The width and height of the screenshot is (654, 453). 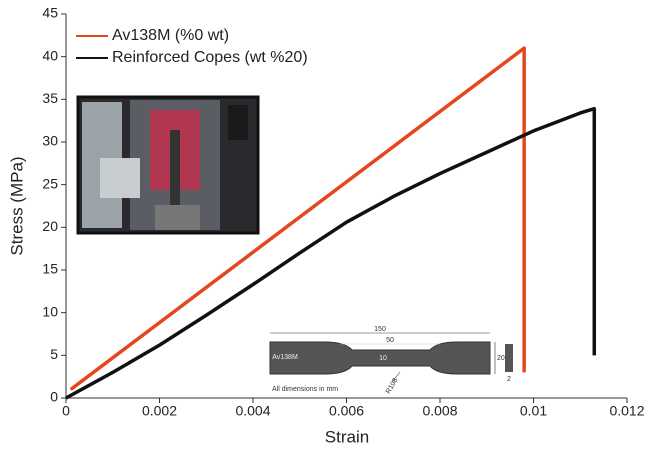 What do you see at coordinates (305, 389) in the screenshot?
I see `inset-label: All dimensions in mm` at bounding box center [305, 389].